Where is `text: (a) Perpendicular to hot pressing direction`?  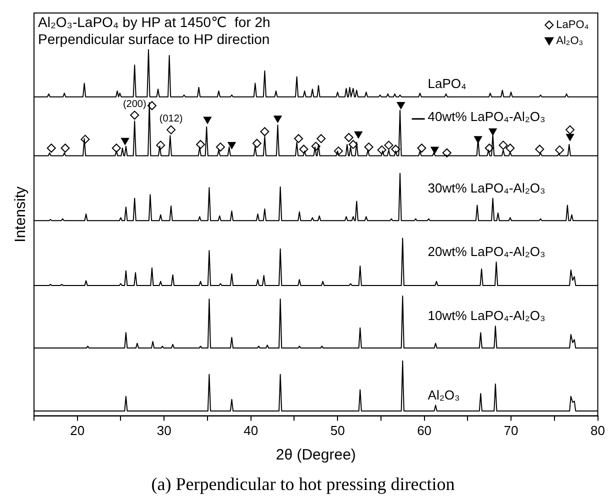 text: (a) Perpendicular to hot pressing direction is located at coordinates (303, 484).